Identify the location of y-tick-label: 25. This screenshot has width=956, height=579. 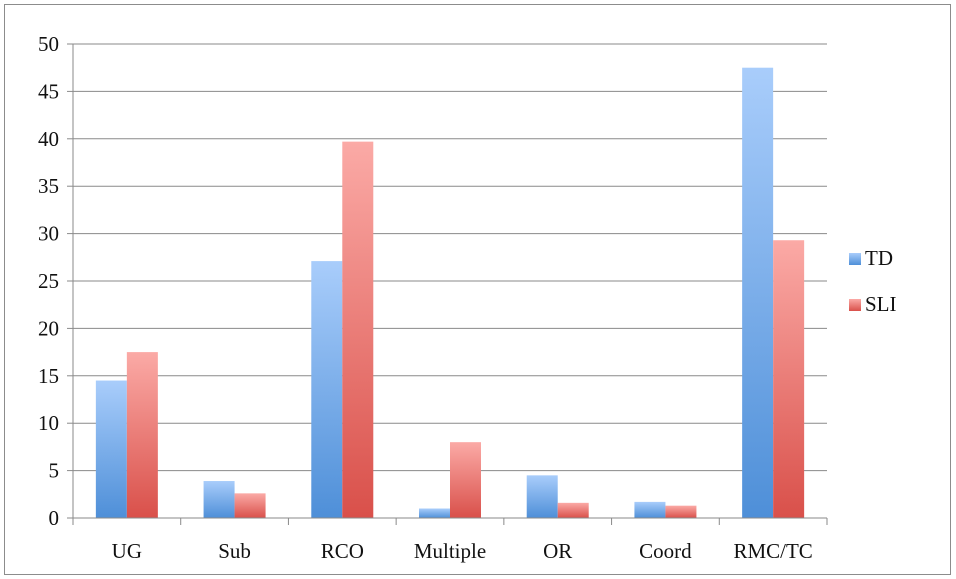
(48, 281).